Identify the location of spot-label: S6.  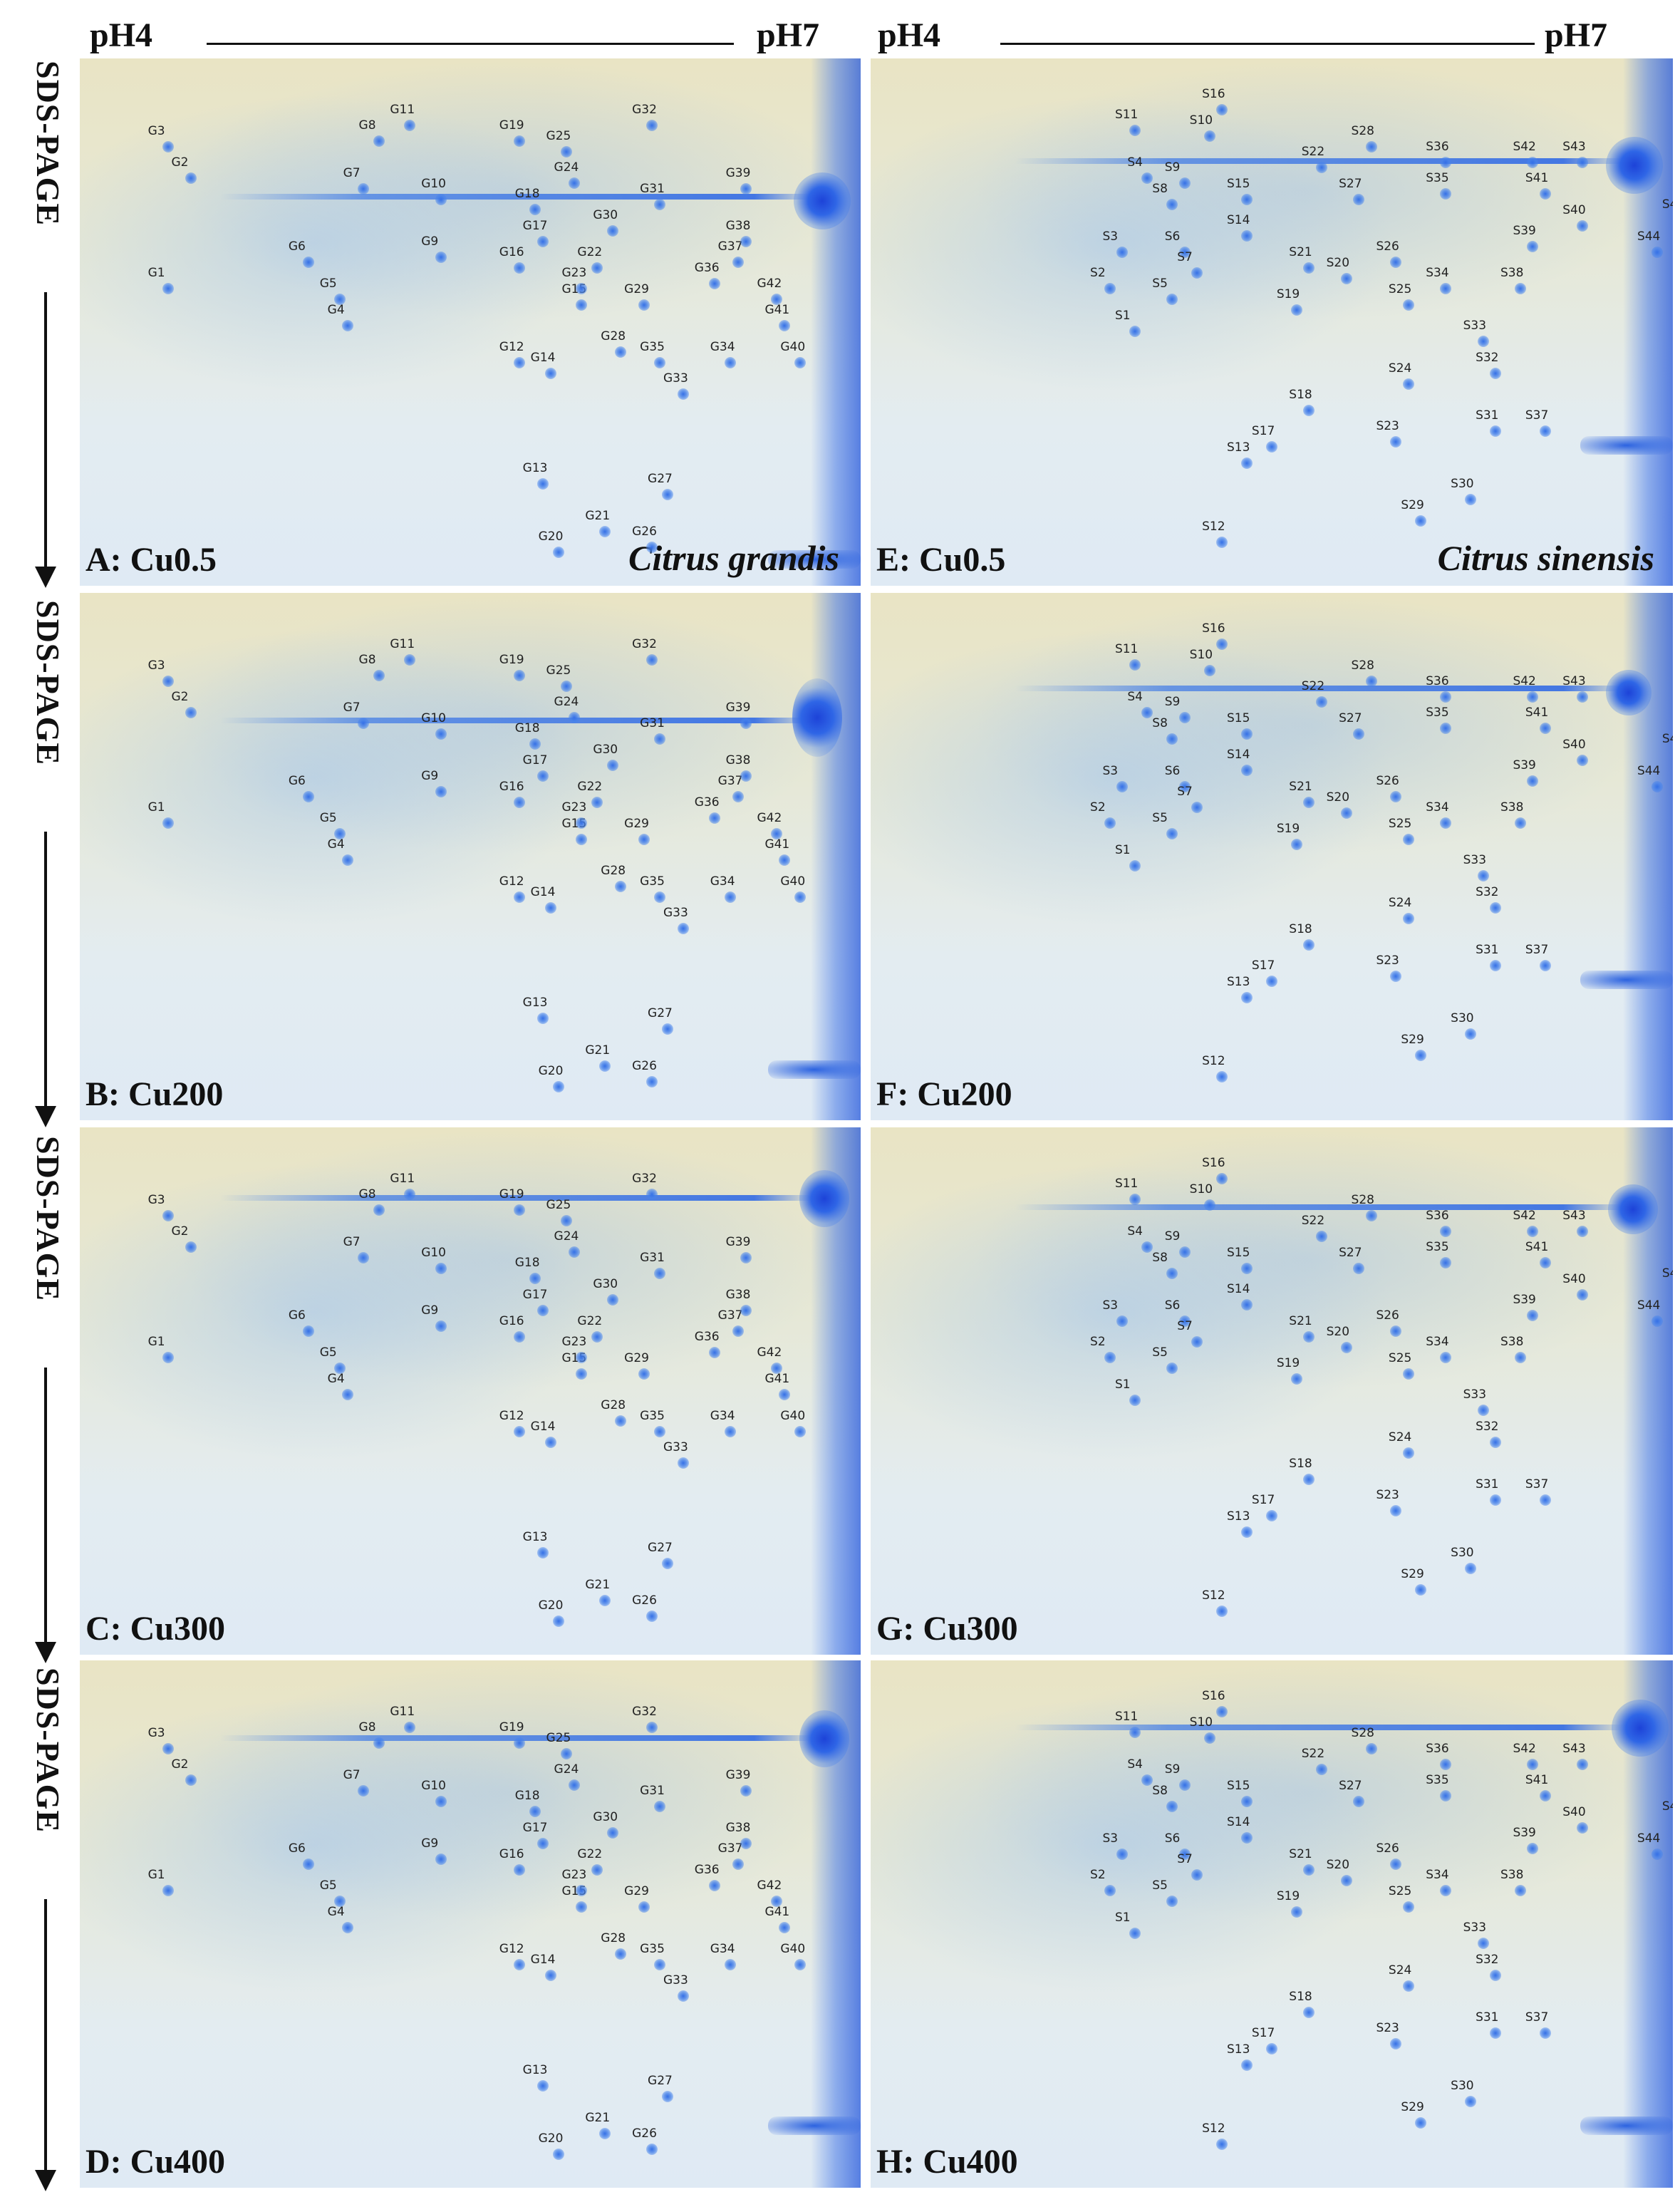
(1172, 1305).